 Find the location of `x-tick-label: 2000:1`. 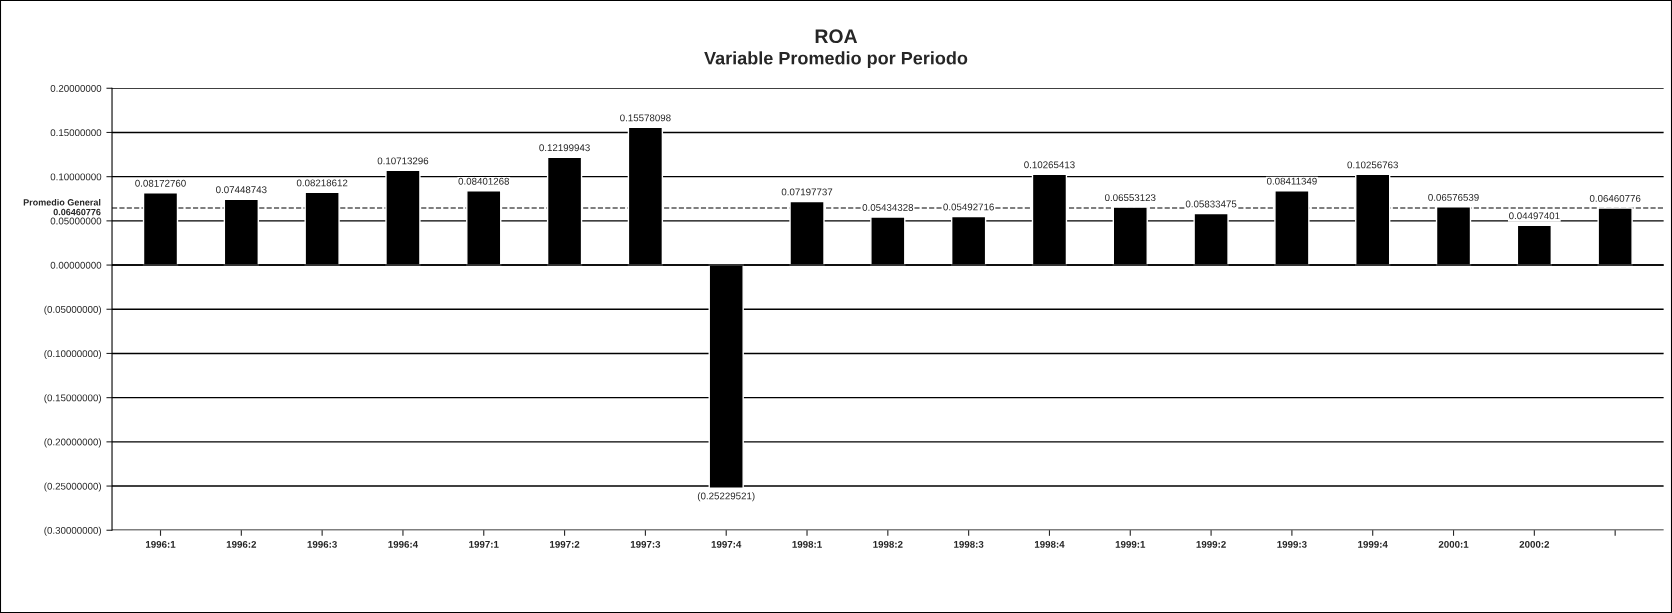

x-tick-label: 2000:1 is located at coordinates (1453, 544).